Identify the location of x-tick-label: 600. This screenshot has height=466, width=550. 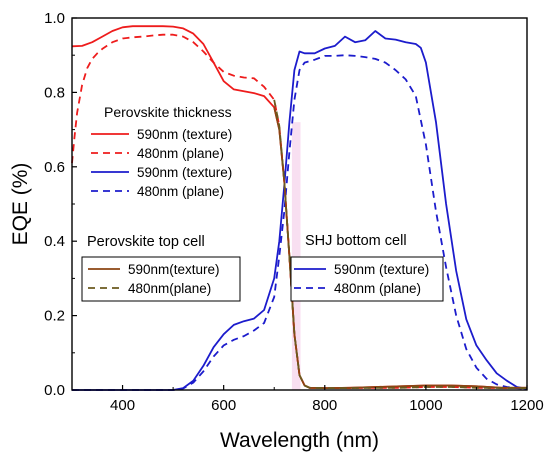
(223, 405).